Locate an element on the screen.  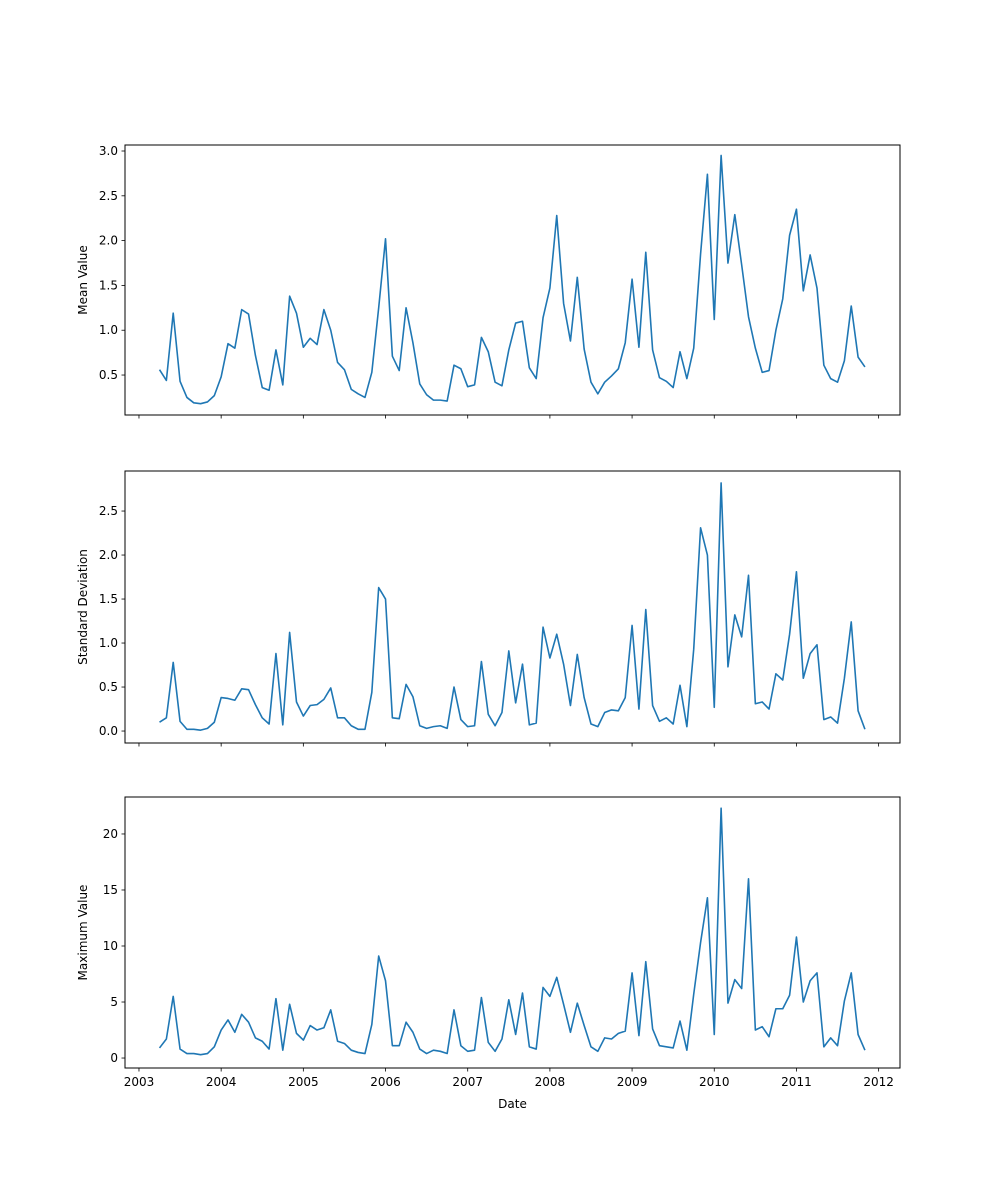
y-tick-label: 0.0 is located at coordinates (108, 731).